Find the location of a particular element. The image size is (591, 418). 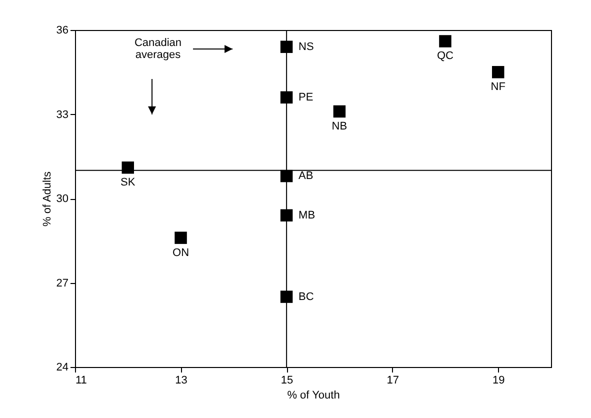

annotation: NB is located at coordinates (340, 126).